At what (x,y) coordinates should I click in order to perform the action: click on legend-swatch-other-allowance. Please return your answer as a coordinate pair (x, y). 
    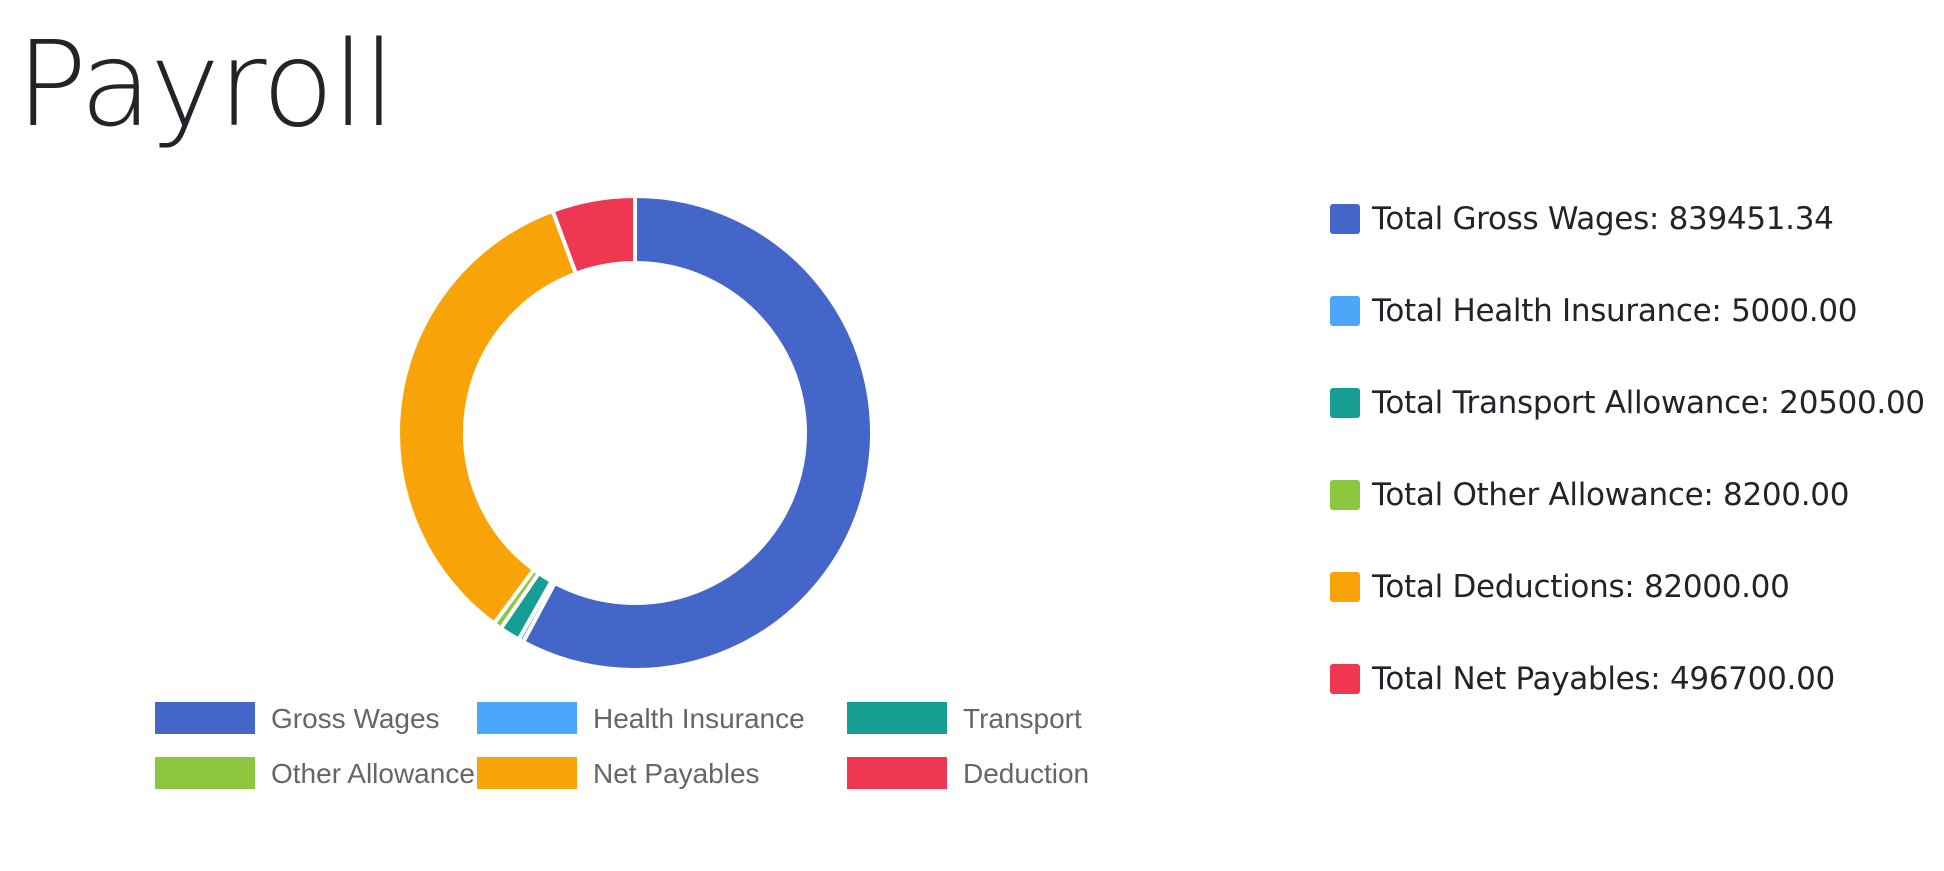
    Looking at the image, I should click on (205, 773).